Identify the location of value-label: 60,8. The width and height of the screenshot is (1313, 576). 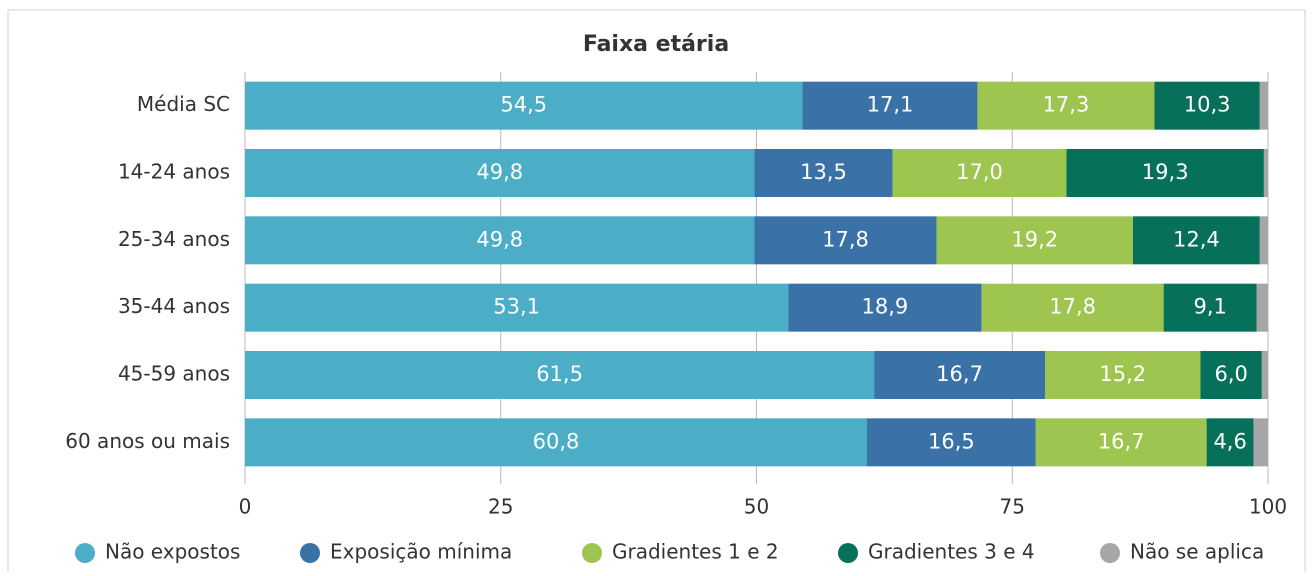
(556, 441).